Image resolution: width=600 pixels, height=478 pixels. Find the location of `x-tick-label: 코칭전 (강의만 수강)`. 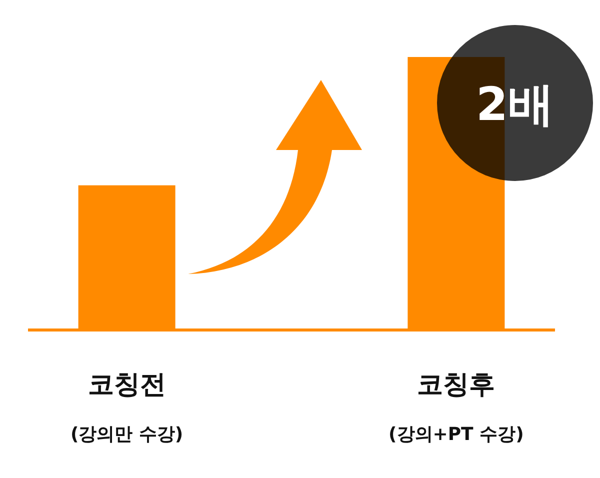

x-tick-label: 코칭전 (강의만 수강) is located at coordinates (127, 407).